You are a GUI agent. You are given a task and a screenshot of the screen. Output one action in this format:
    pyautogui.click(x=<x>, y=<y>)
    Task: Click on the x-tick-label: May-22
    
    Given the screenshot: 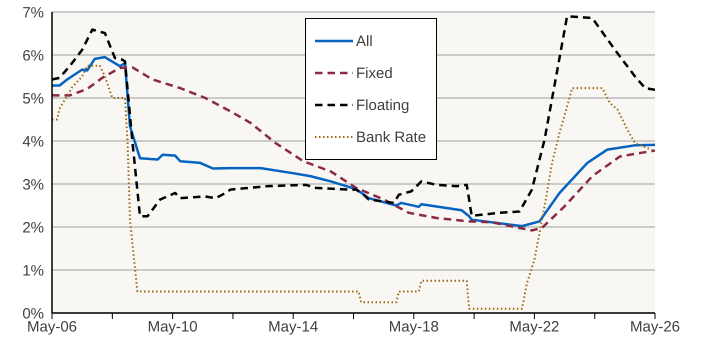 What is the action you would take?
    pyautogui.click(x=534, y=327)
    